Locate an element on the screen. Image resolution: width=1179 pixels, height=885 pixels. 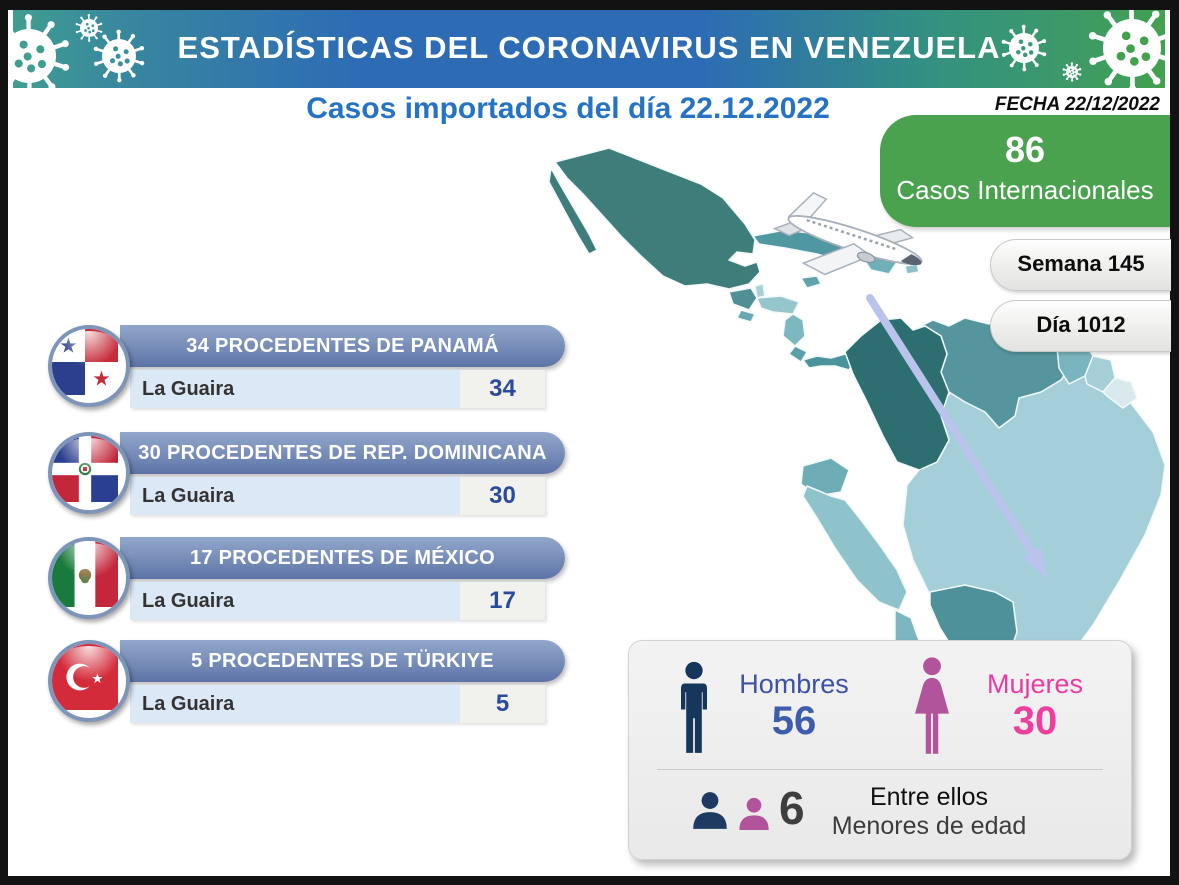
flight-arrow-icon is located at coordinates (956, 436).